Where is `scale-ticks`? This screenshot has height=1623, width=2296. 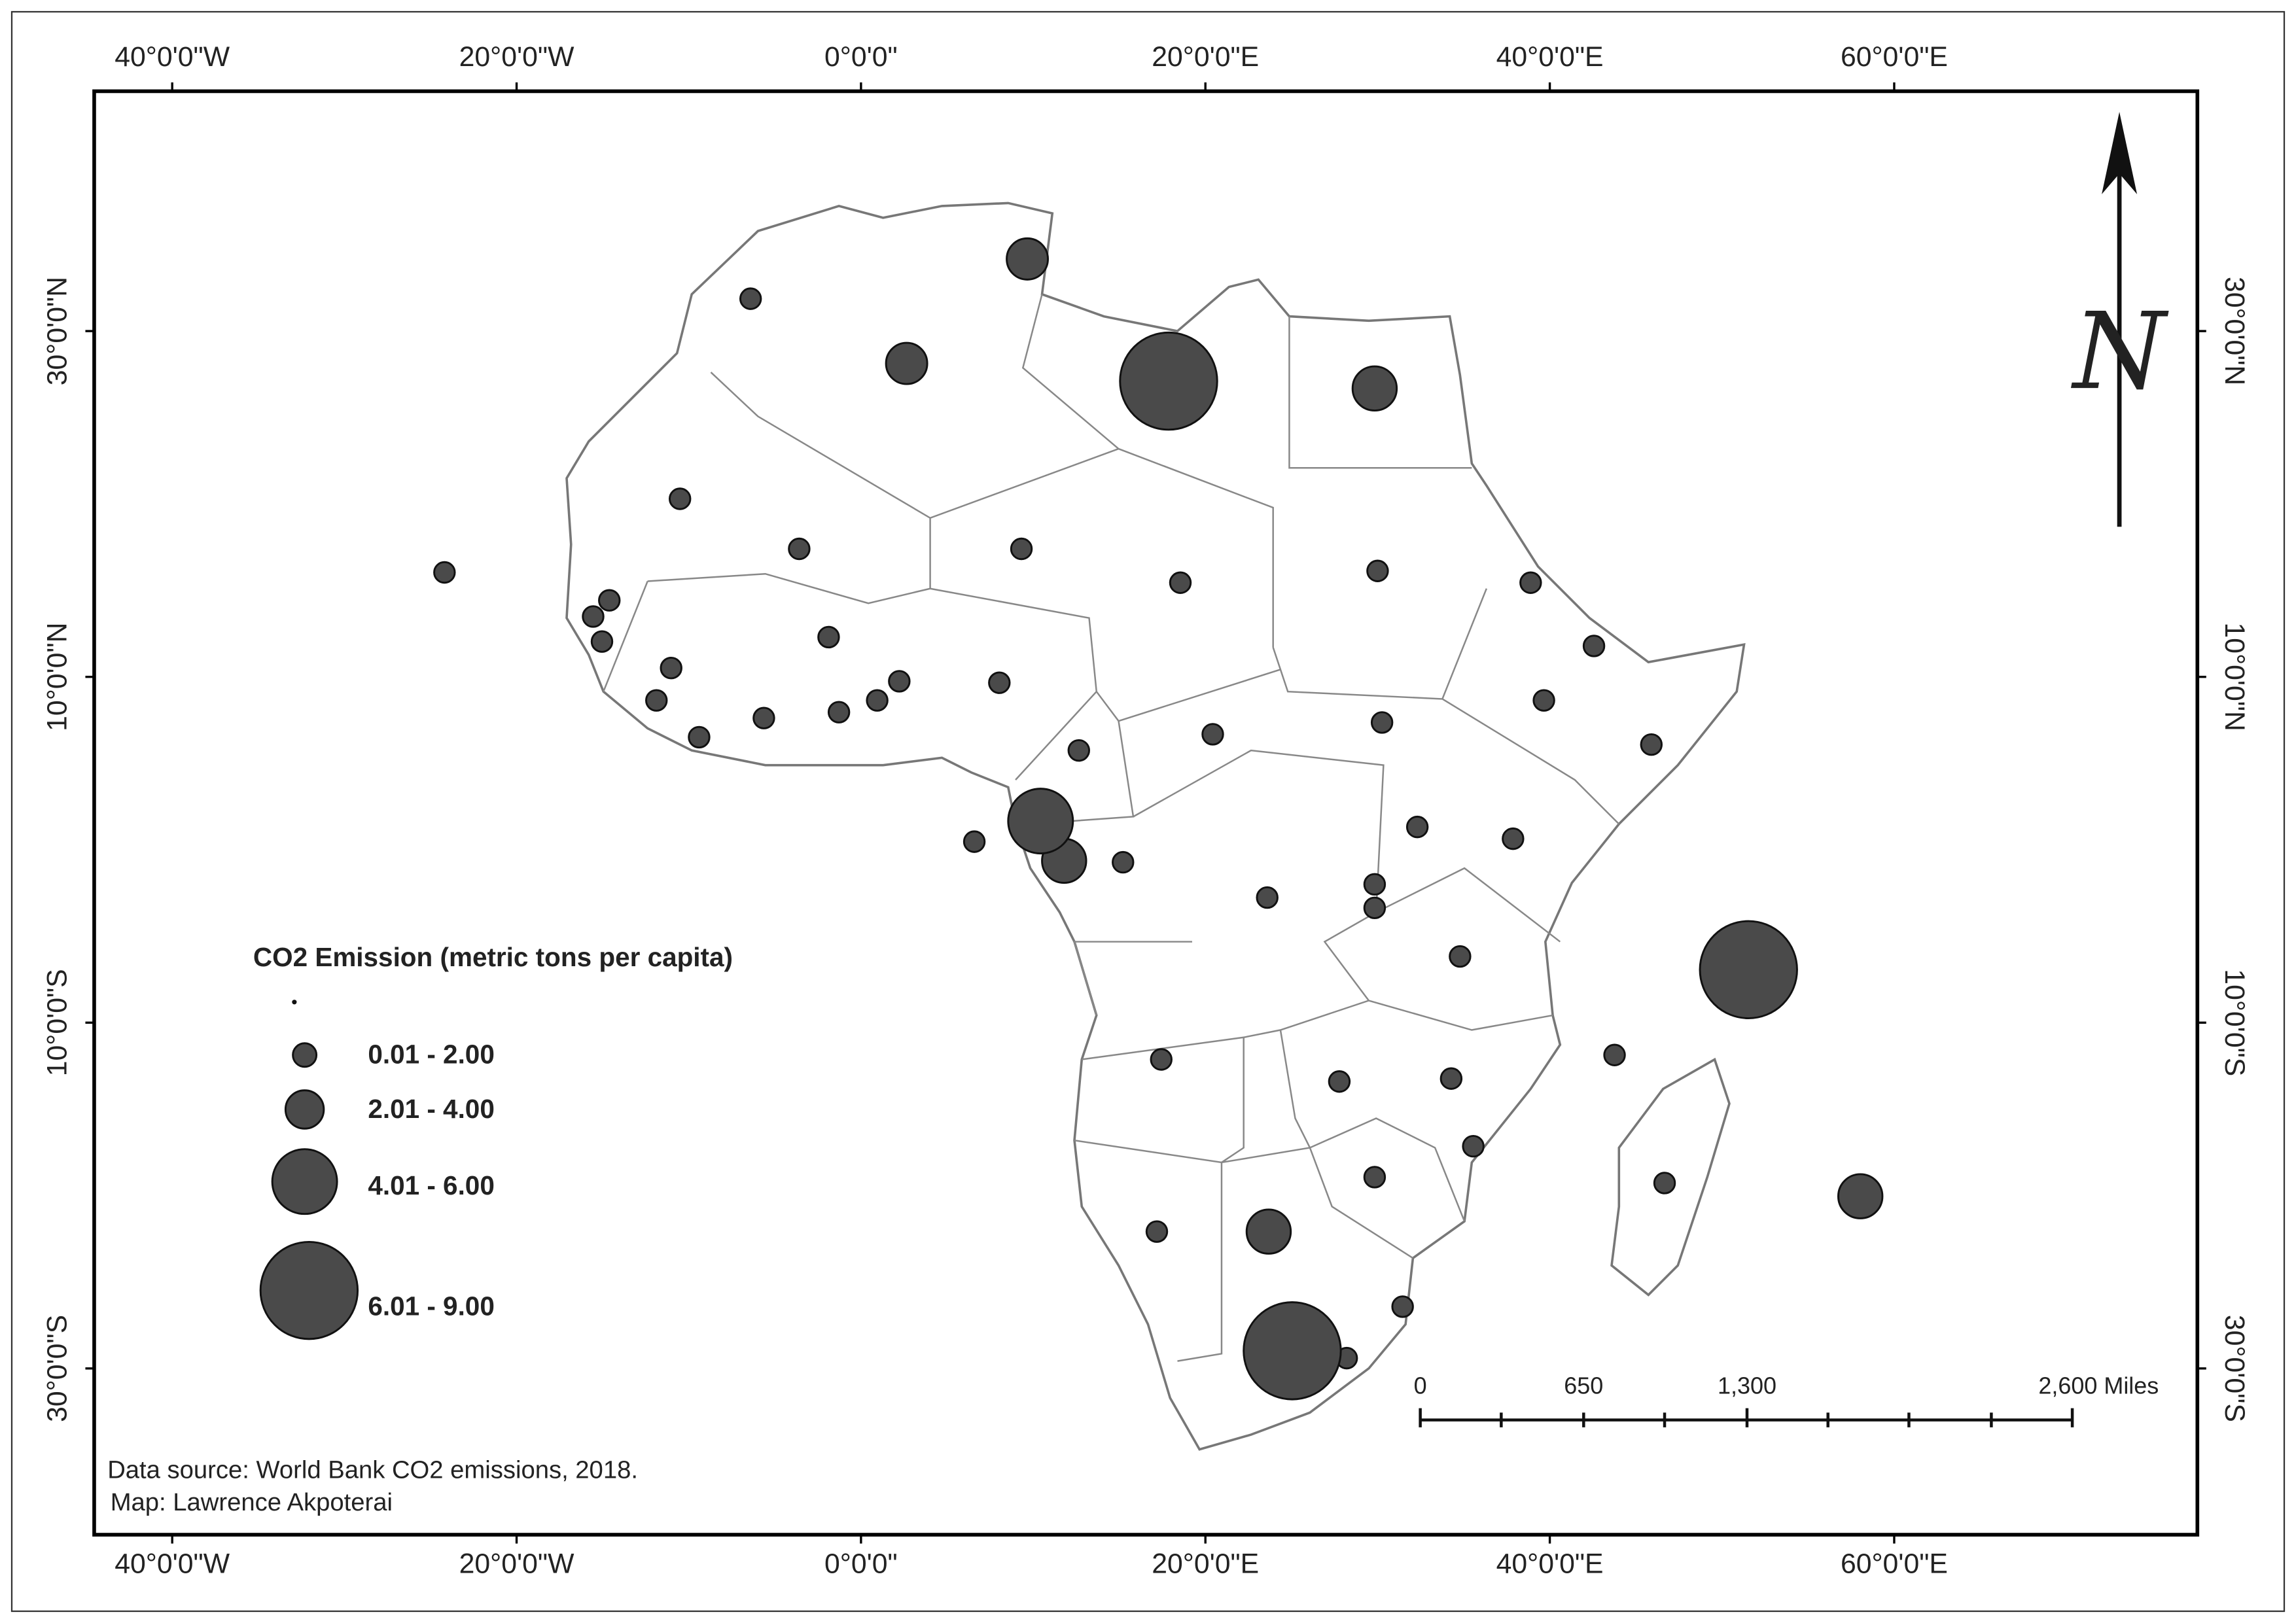
scale-ticks is located at coordinates (1747, 1417).